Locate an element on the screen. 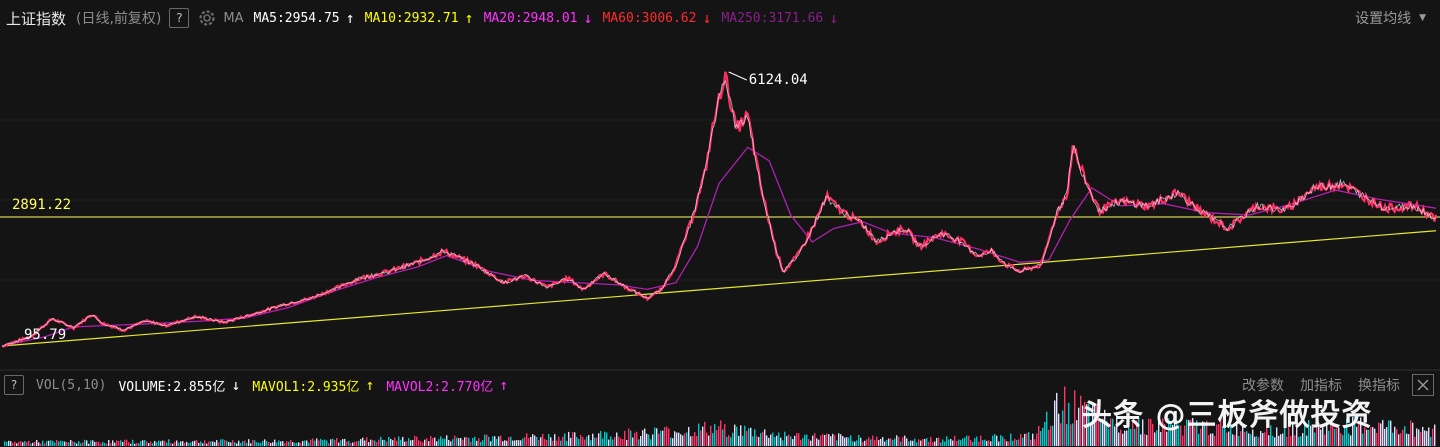  ma-item-3: MA60:3006.62 ↓ is located at coordinates (657, 18).